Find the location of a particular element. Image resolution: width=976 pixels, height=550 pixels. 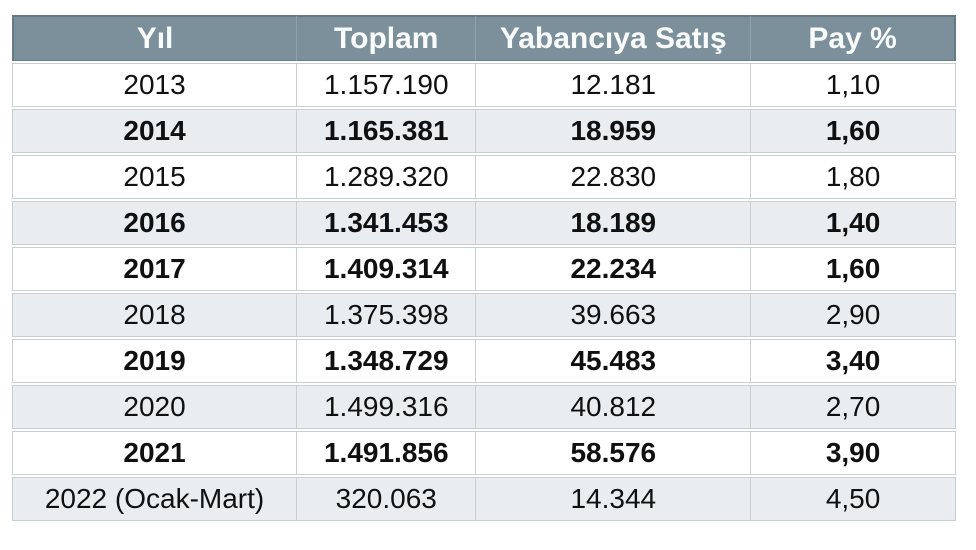

table-cell: 1.157.190 is located at coordinates (387, 85).